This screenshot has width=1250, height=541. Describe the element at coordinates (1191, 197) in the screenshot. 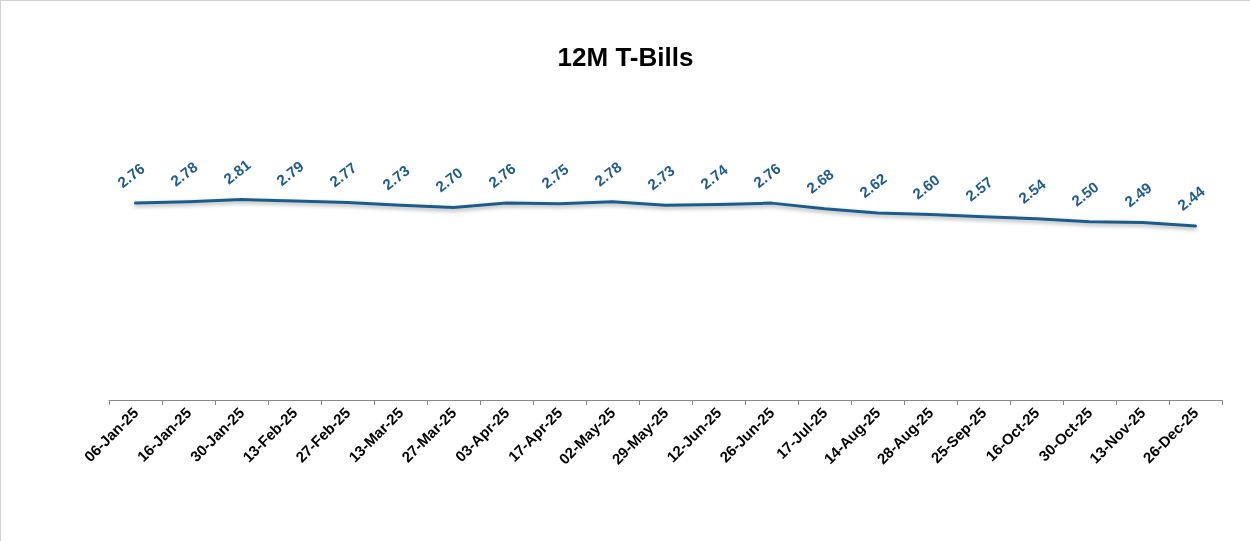

I see `data-label: 2.44` at that location.